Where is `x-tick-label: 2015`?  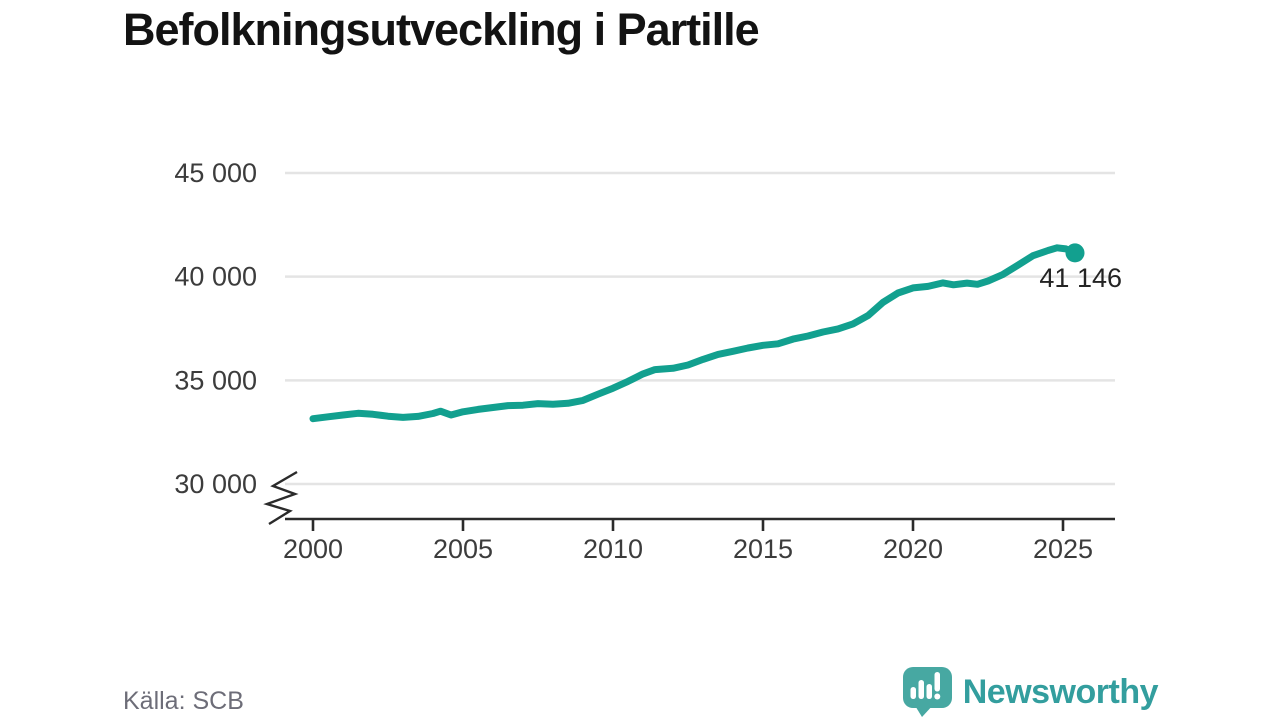 x-tick-label: 2015 is located at coordinates (763, 549).